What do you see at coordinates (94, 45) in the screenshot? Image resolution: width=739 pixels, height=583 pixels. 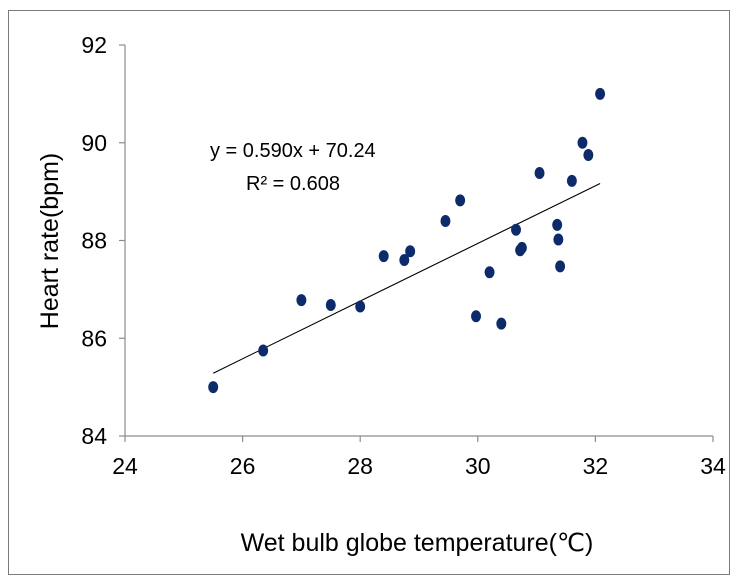 I see `y-tick-label: 92` at bounding box center [94, 45].